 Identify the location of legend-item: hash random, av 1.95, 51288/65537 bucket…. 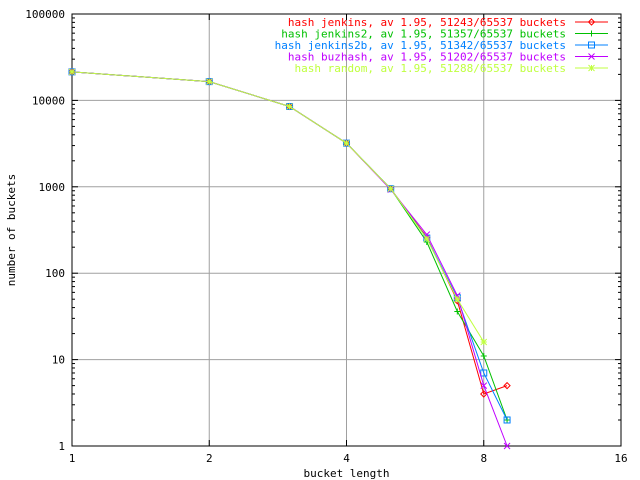
(451, 68).